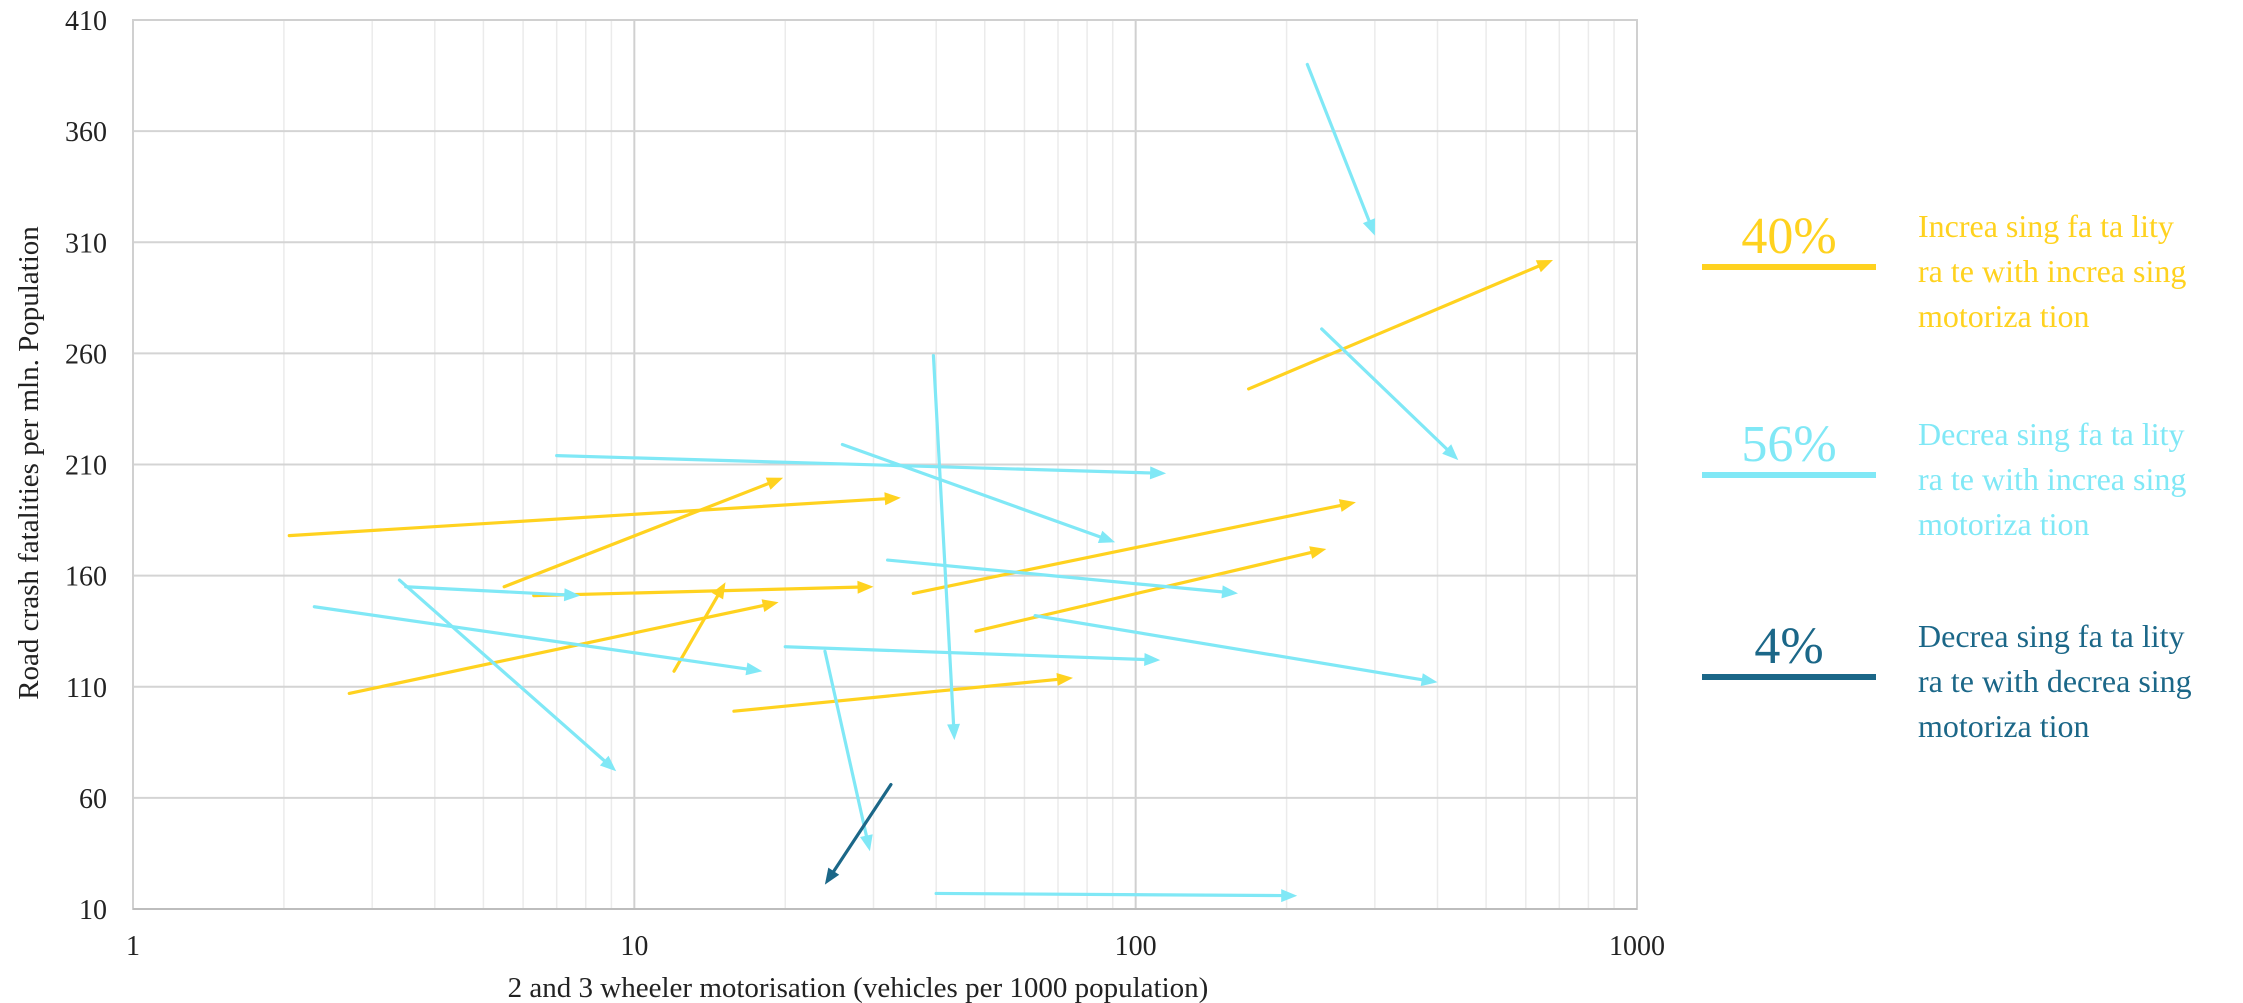  What do you see at coordinates (1788, 646) in the screenshot?
I see `legend-percentage: 4%` at bounding box center [1788, 646].